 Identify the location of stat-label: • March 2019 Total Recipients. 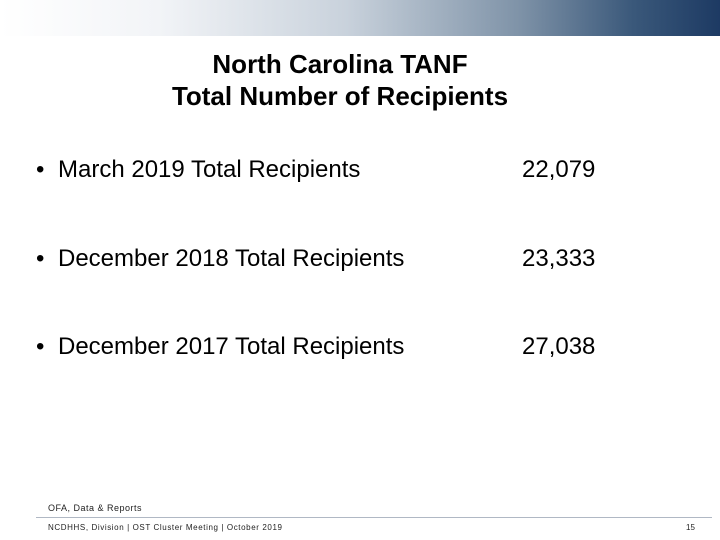
(198, 170).